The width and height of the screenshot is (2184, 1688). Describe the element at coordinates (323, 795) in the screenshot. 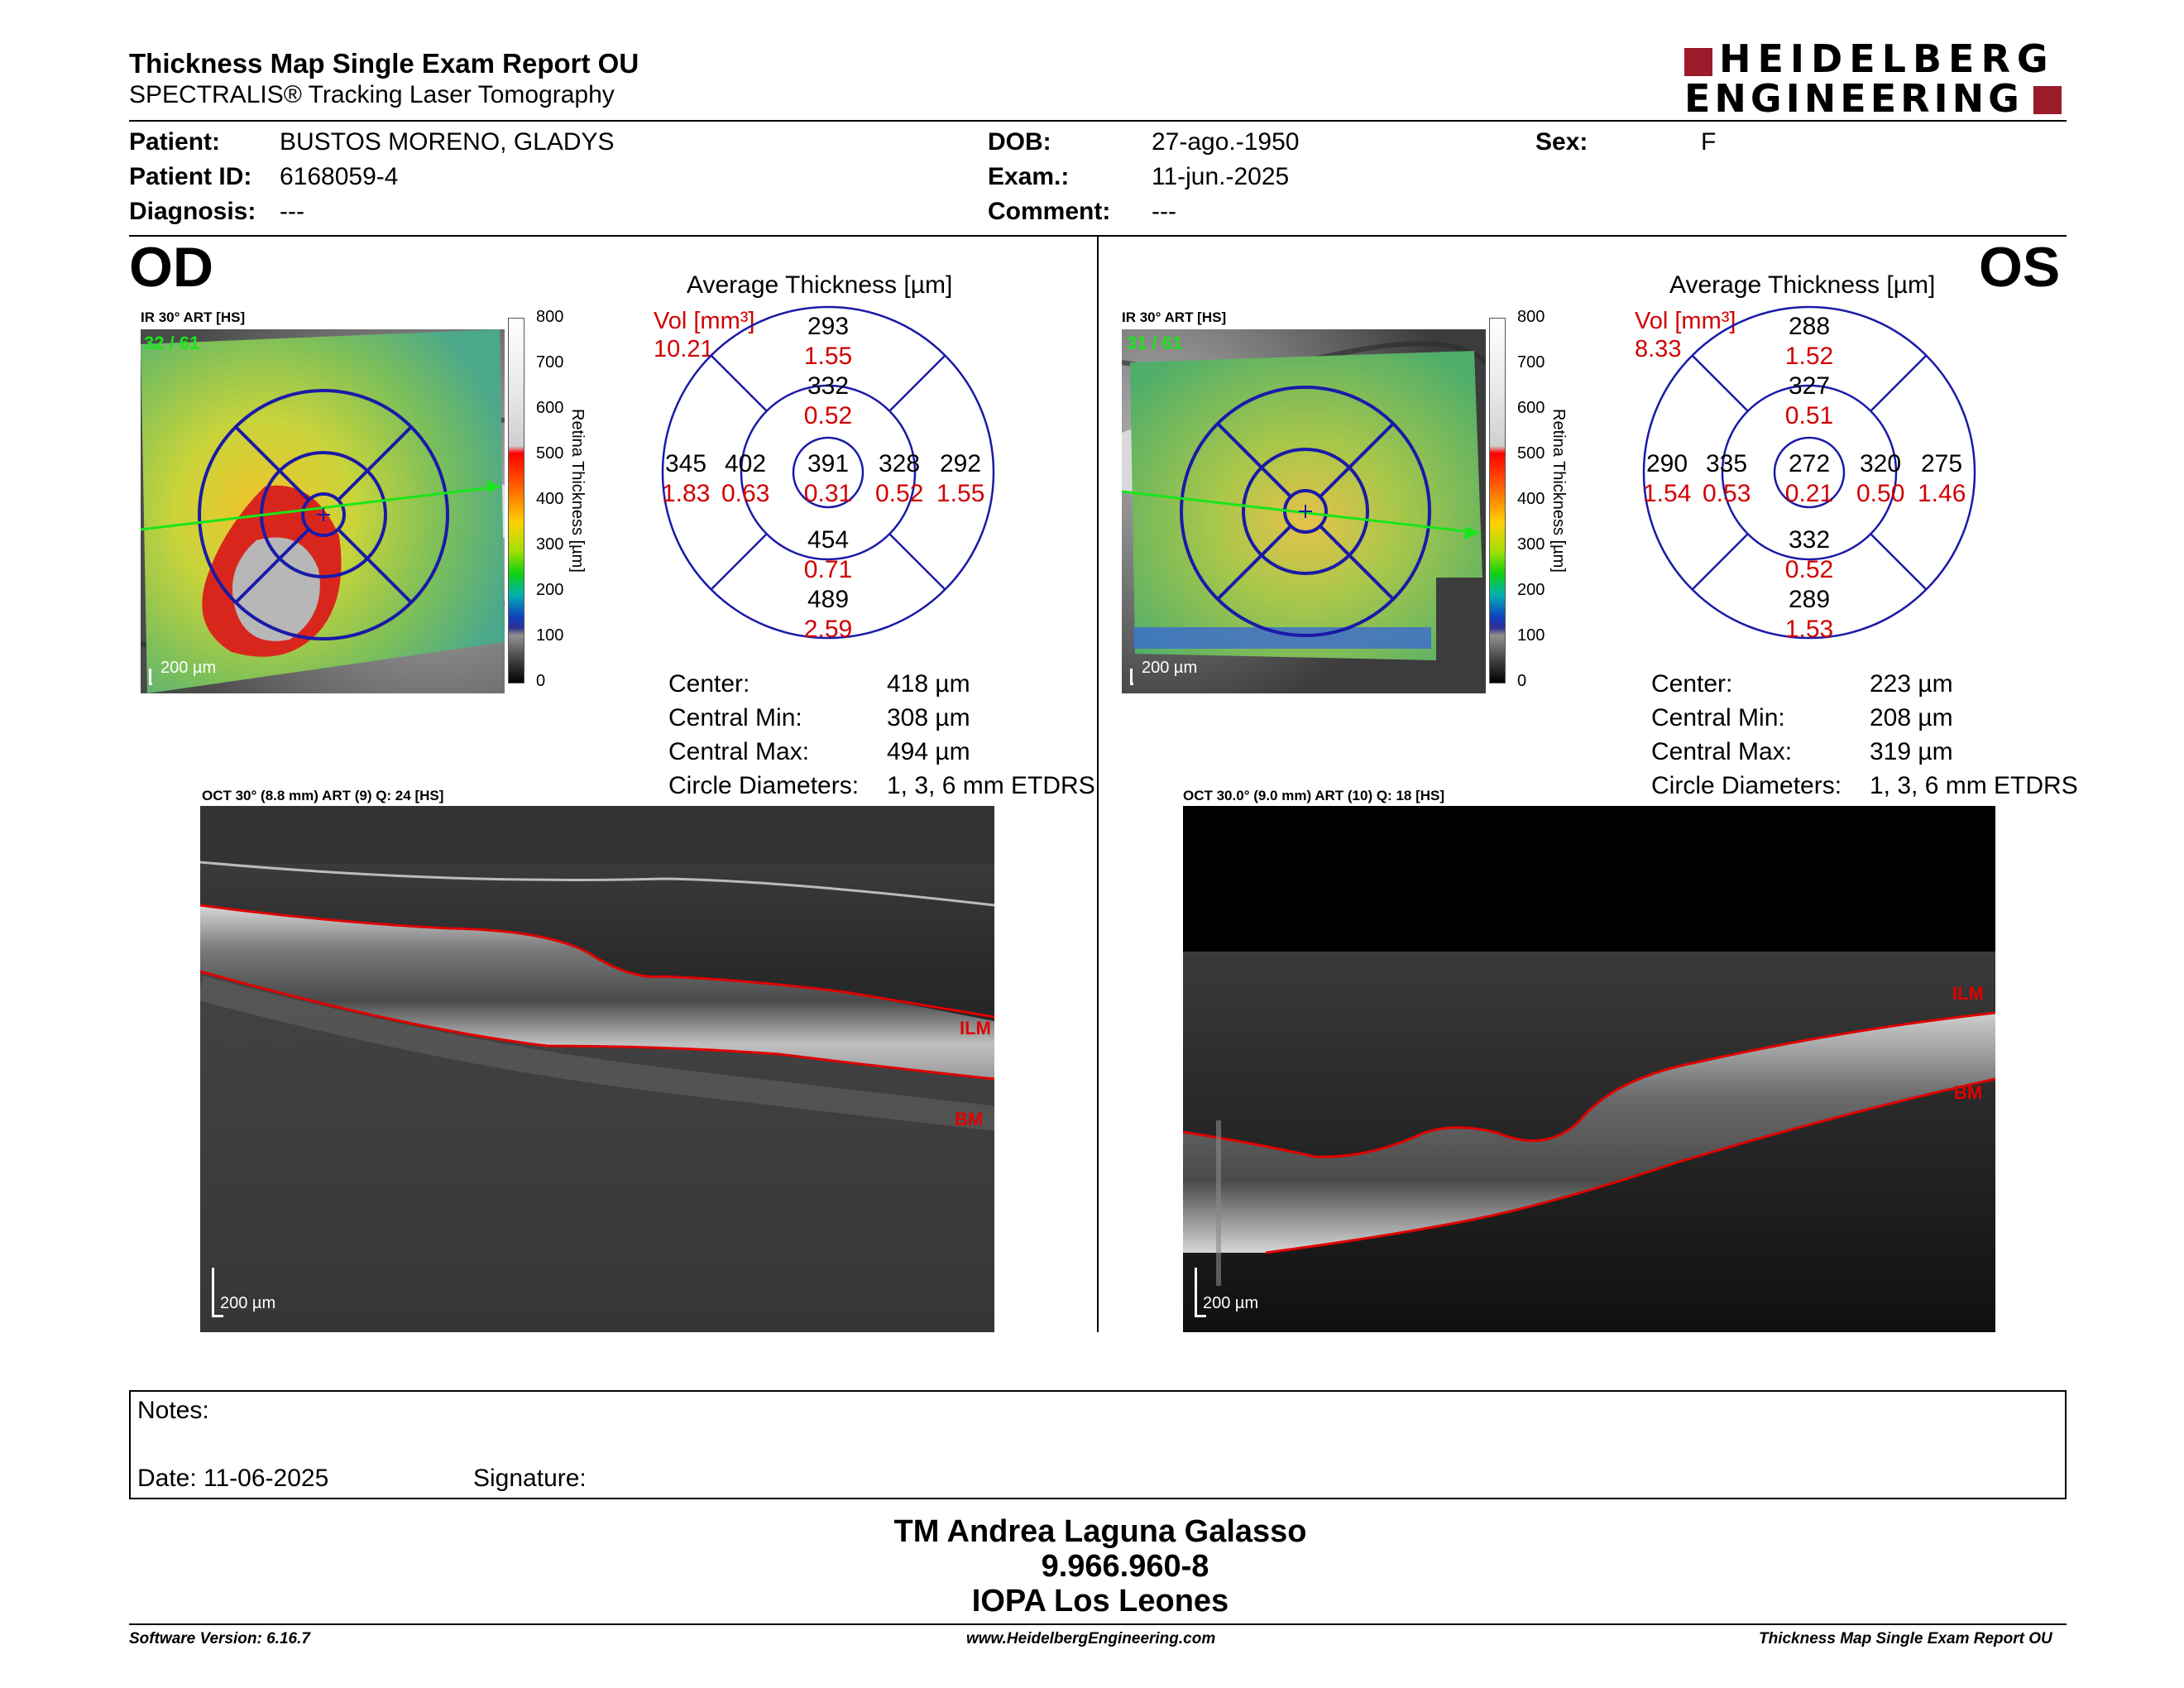

I see `od-oct-label: OCT 30° (8.8 mm) ART (9) Q: 24 [HS]` at that location.